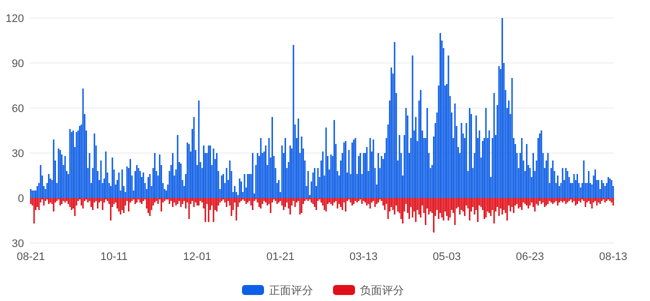  I want to click on x-tick-label: 03-13, so click(364, 257).